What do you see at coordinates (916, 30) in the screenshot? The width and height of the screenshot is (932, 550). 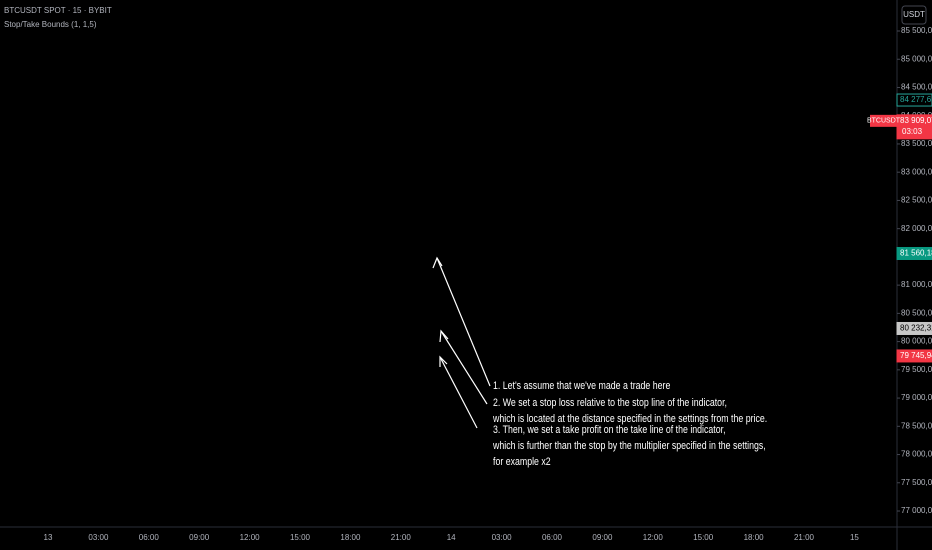 I see `y-tick-label: 85 500,00` at bounding box center [916, 30].